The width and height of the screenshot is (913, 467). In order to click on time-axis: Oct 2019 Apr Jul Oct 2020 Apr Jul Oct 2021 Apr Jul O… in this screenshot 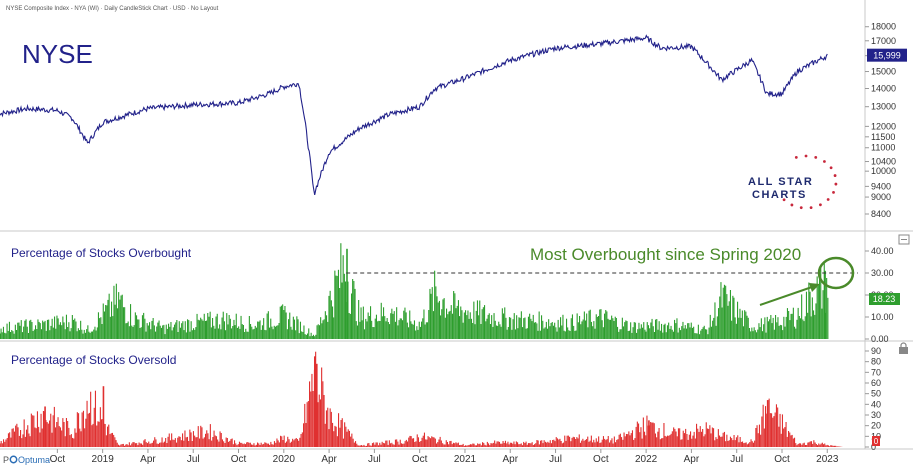, I will do `click(444, 457)`.